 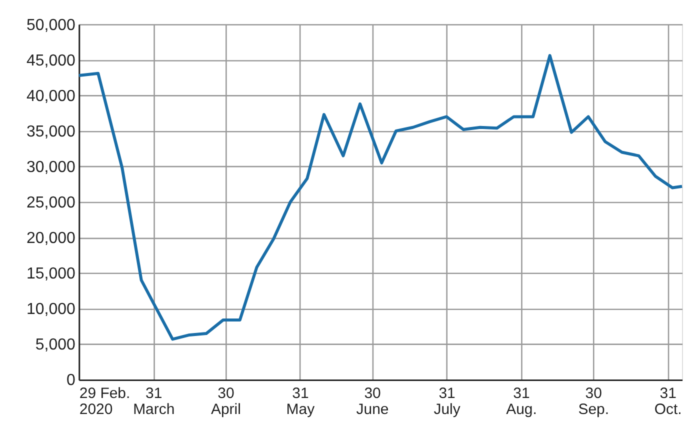 What do you see at coordinates (521, 401) in the screenshot?
I see `x-tick-label: 31 Aug.` at bounding box center [521, 401].